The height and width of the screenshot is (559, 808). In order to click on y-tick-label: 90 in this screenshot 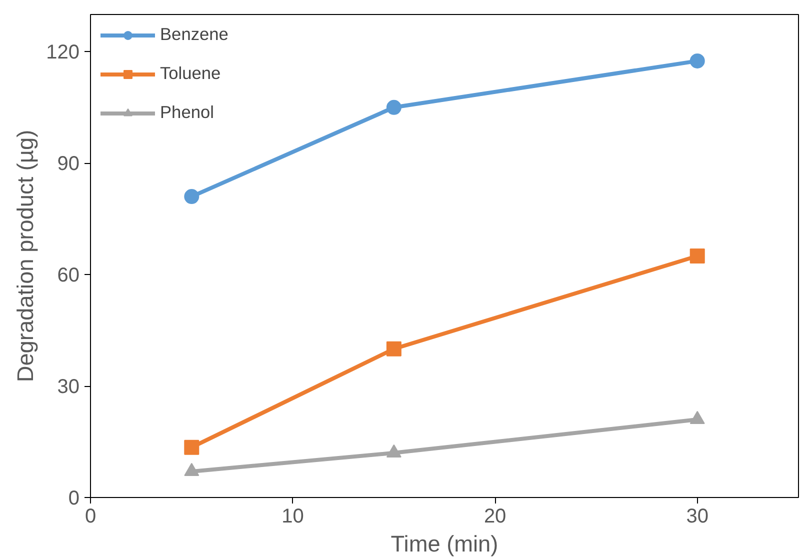, I will do `click(68, 164)`.